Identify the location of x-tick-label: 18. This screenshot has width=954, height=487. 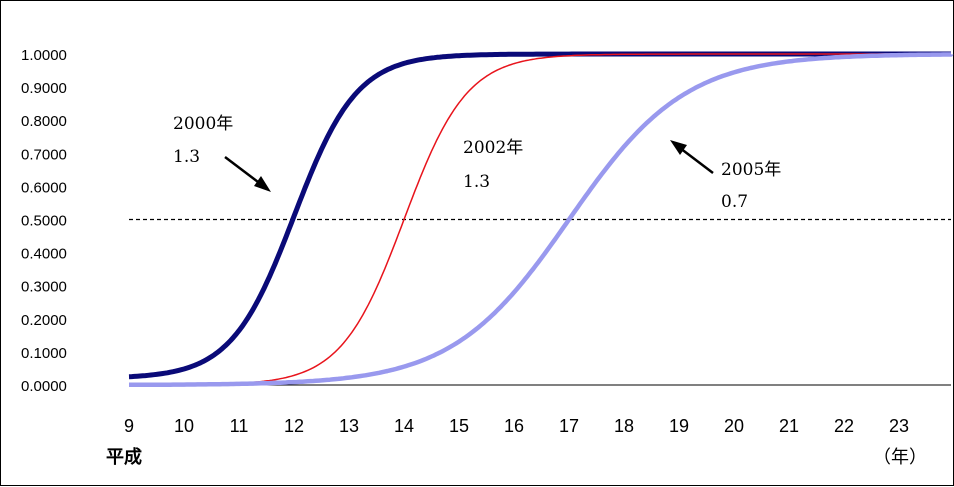
(624, 426).